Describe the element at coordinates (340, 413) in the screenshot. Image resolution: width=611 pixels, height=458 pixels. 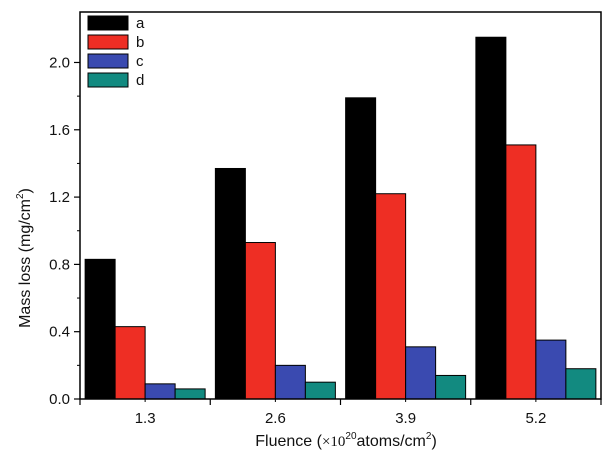
I see `x-axis: 1.3 2.6 3.9 5.2` at that location.